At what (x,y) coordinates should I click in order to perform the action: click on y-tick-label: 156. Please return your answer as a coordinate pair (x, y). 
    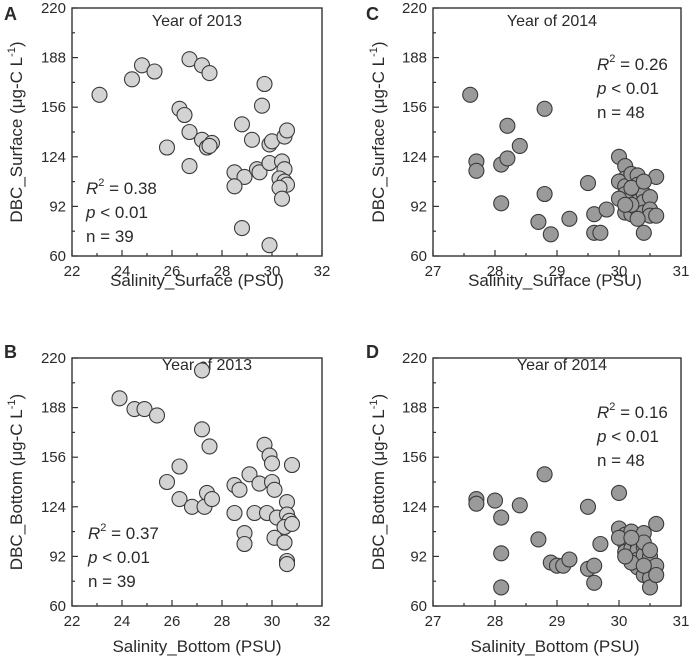
    Looking at the image, I should click on (414, 457).